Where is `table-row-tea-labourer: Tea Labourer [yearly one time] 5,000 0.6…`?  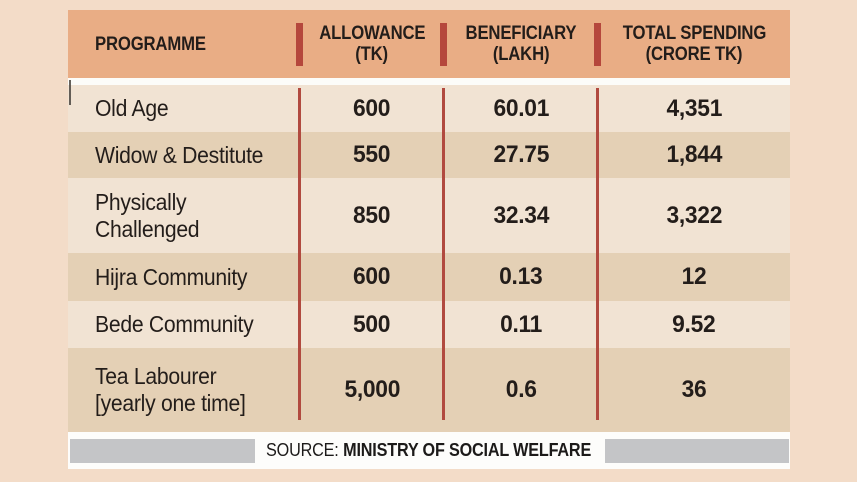 table-row-tea-labourer: Tea Labourer [yearly one time] 5,000 0.6… is located at coordinates (429, 390).